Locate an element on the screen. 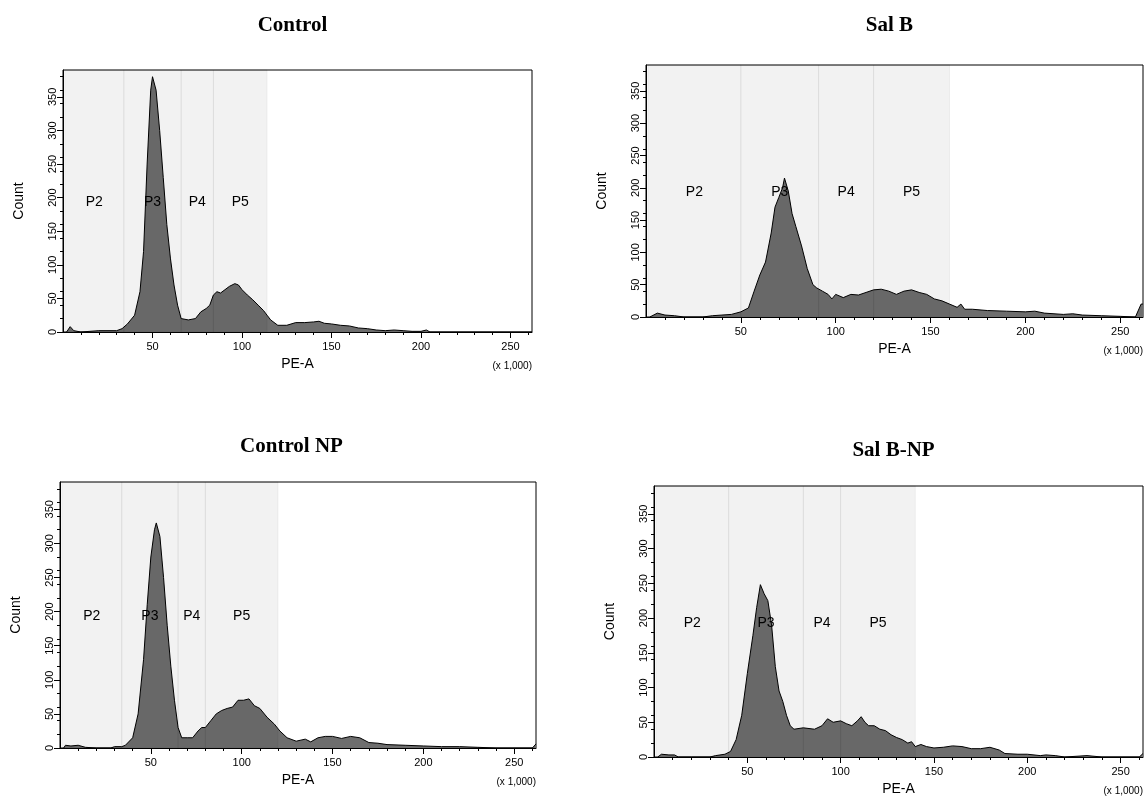 Image resolution: width=1148 pixels, height=803 pixels. chart-title: Control is located at coordinates (292, 23).